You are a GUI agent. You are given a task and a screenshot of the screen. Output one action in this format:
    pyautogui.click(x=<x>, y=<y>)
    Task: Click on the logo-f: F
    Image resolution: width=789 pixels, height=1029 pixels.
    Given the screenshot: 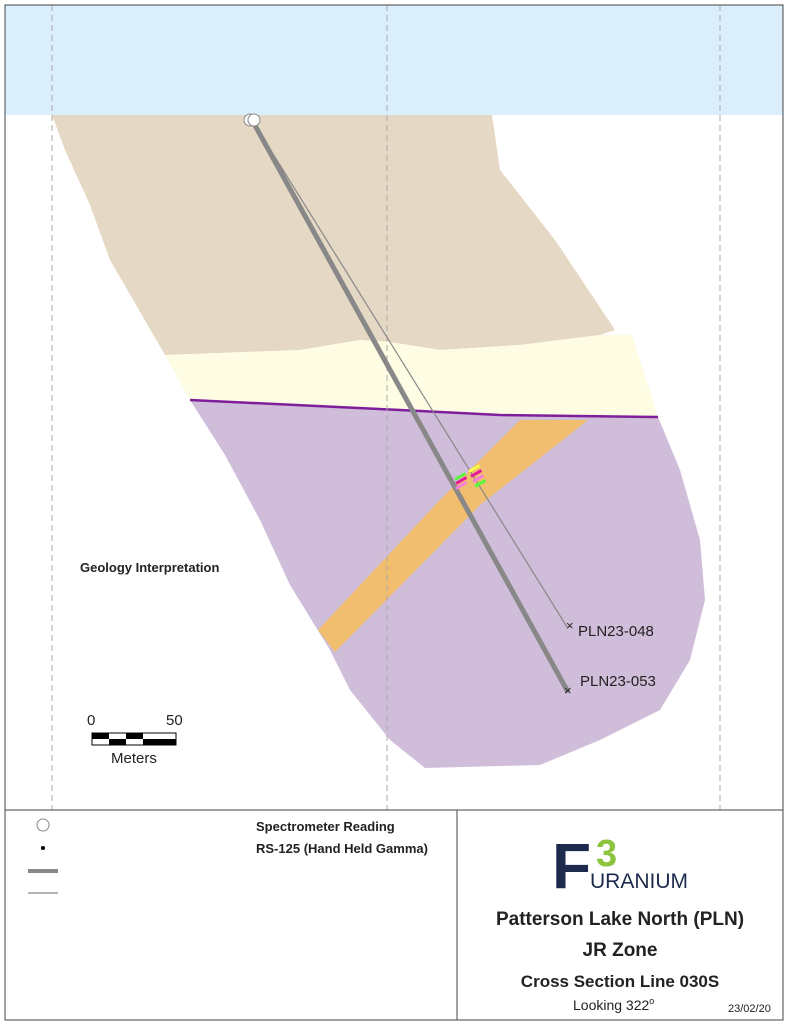 What is the action you would take?
    pyautogui.click(x=571, y=866)
    